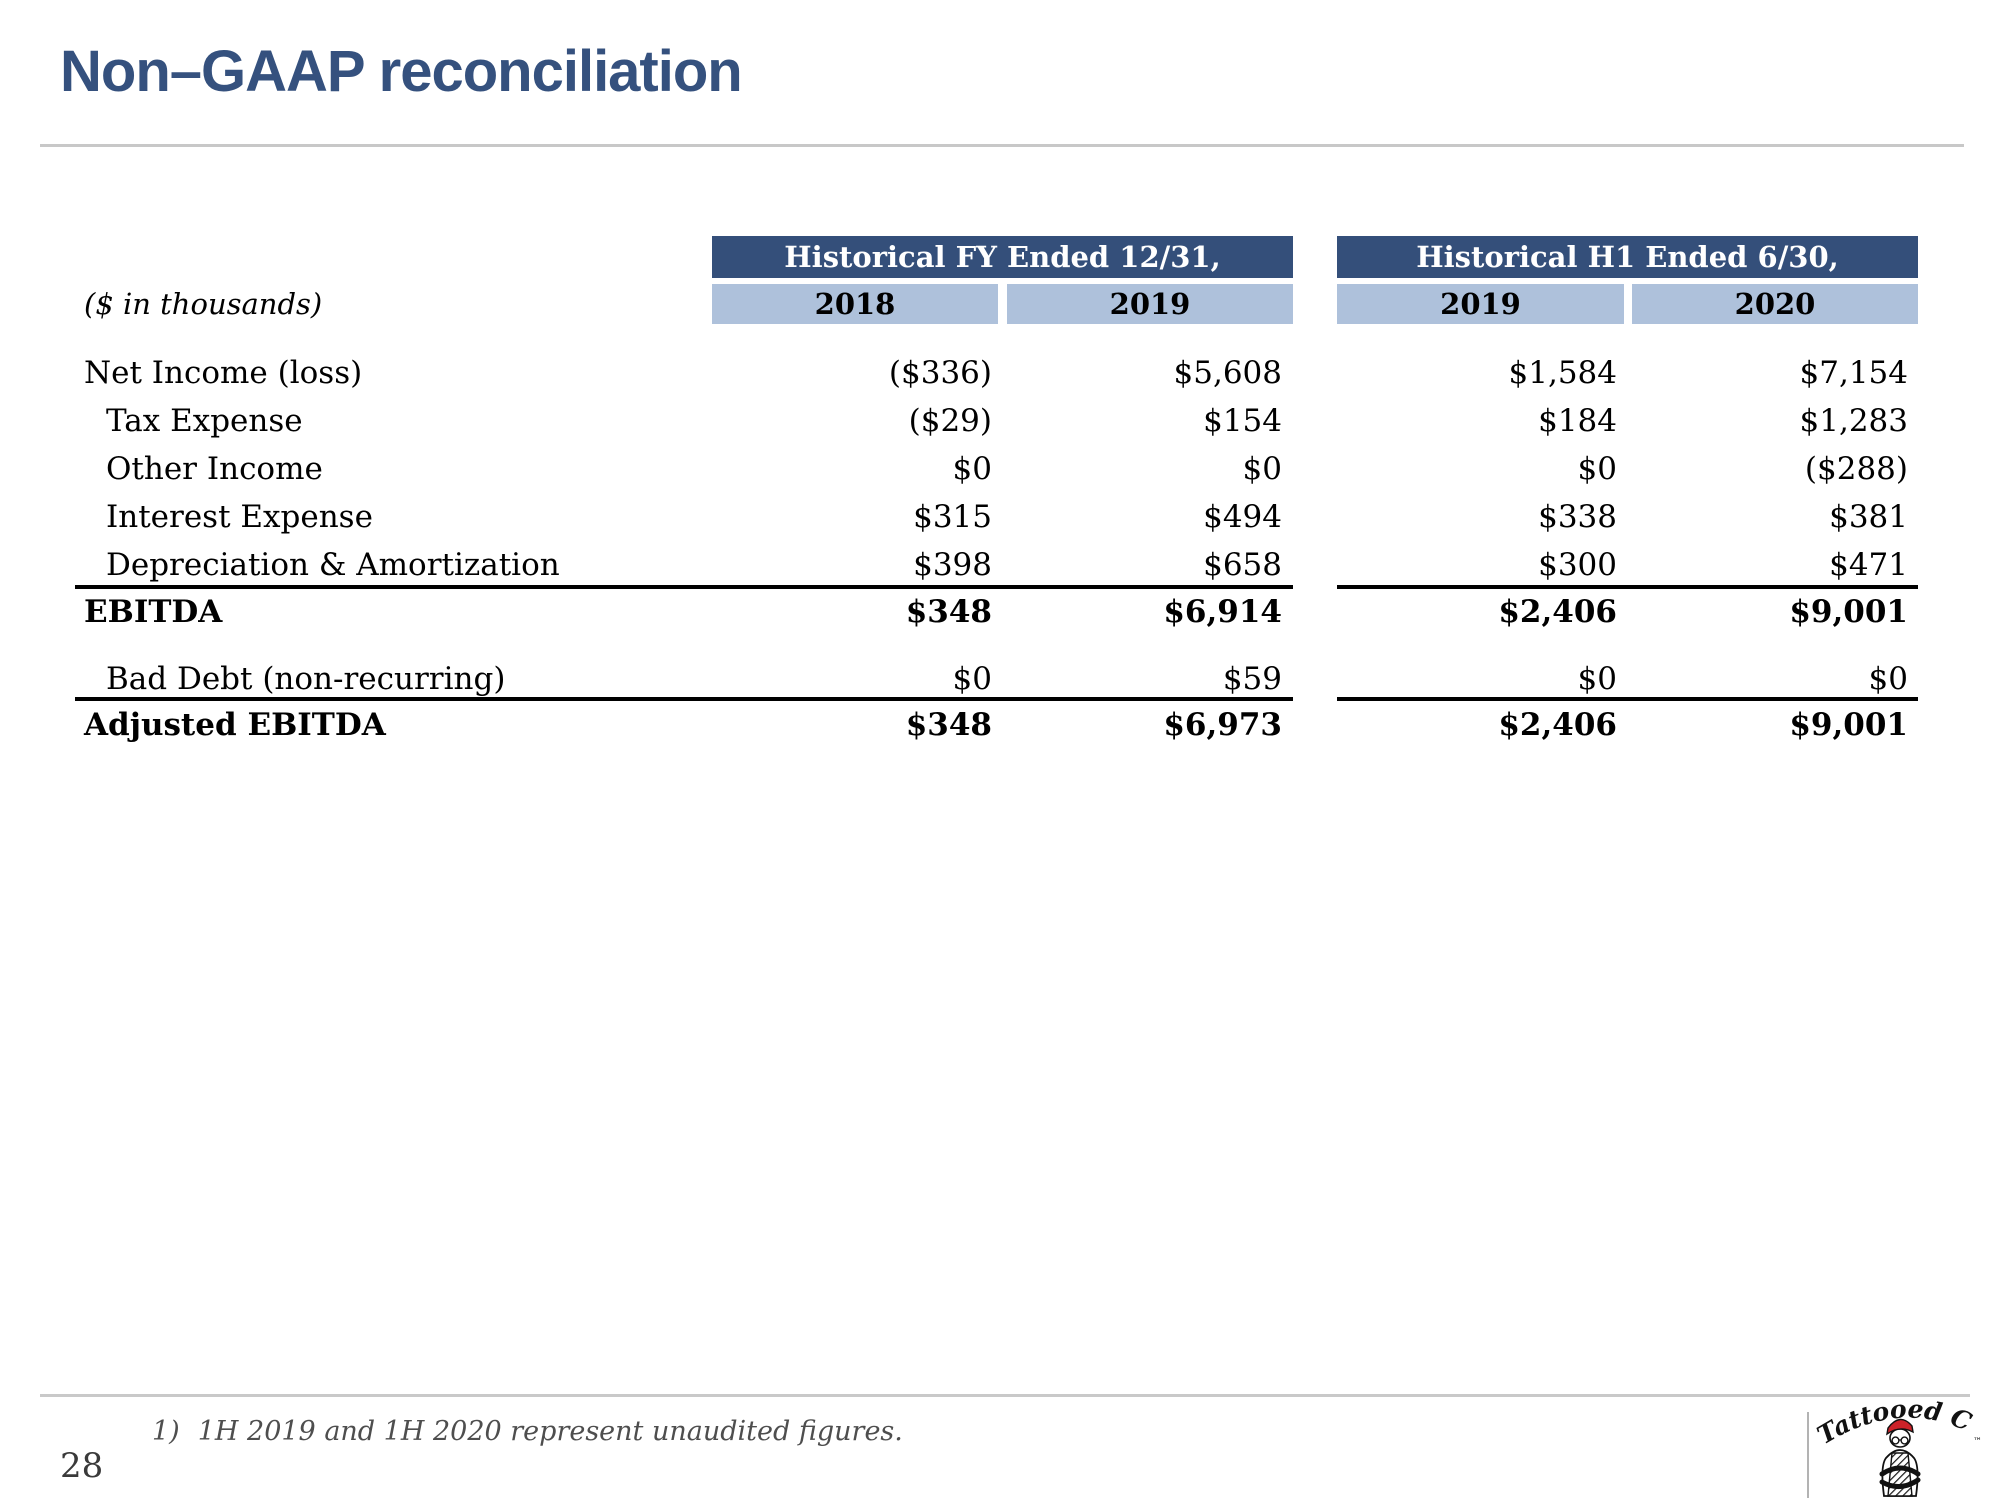  What do you see at coordinates (401, 71) in the screenshot?
I see `page-title: Non–GAAP reconciliation` at bounding box center [401, 71].